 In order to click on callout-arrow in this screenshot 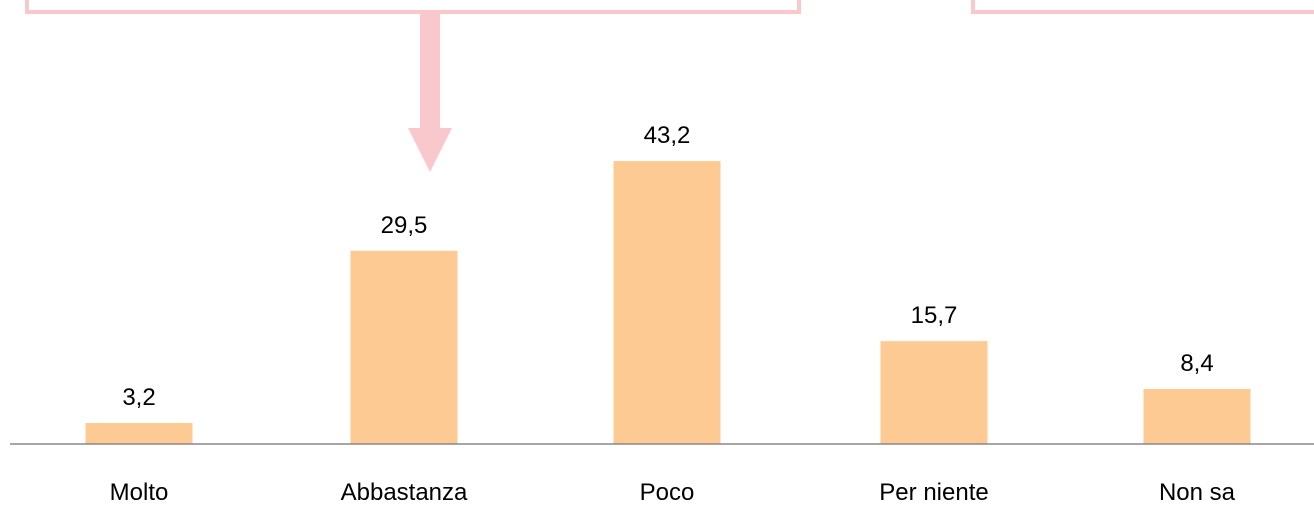, I will do `click(430, 92)`.